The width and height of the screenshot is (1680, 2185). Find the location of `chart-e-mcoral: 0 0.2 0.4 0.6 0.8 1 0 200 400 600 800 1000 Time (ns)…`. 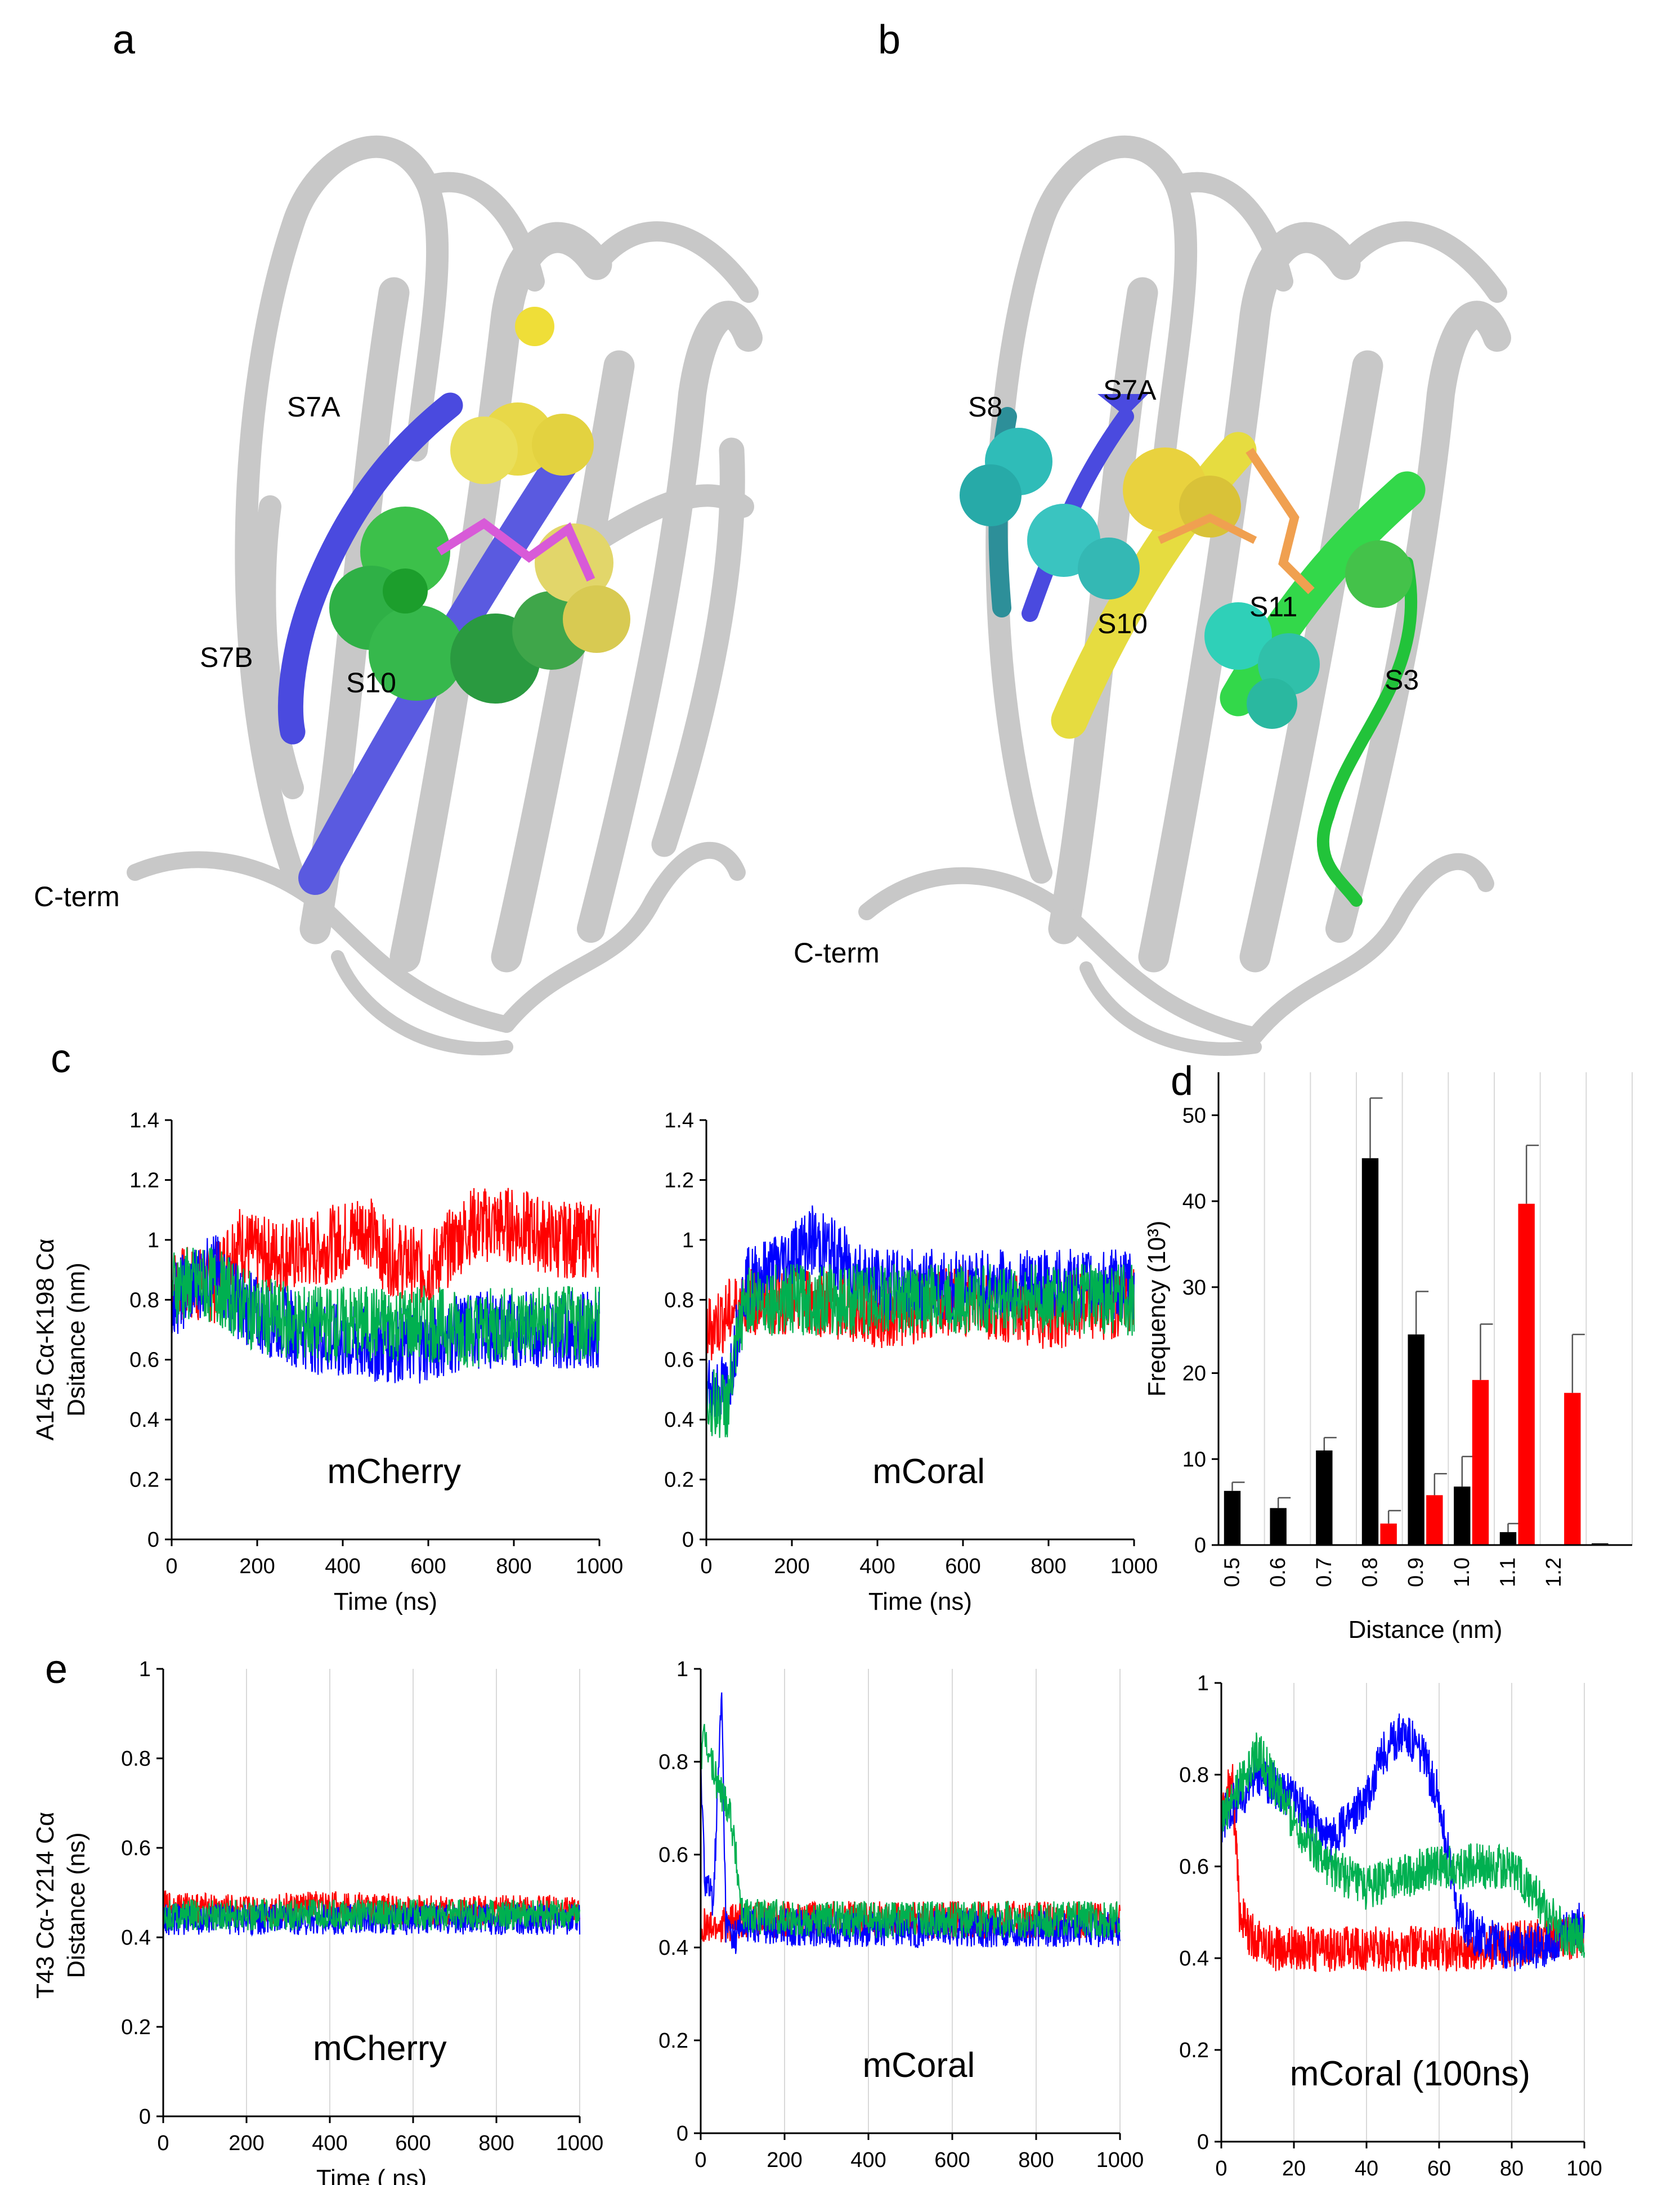

chart-e-mcoral: 0 0.2 0.4 0.6 0.8 1 0 200 400 600 800 1000 Time (ns)… is located at coordinates (901, 1921).